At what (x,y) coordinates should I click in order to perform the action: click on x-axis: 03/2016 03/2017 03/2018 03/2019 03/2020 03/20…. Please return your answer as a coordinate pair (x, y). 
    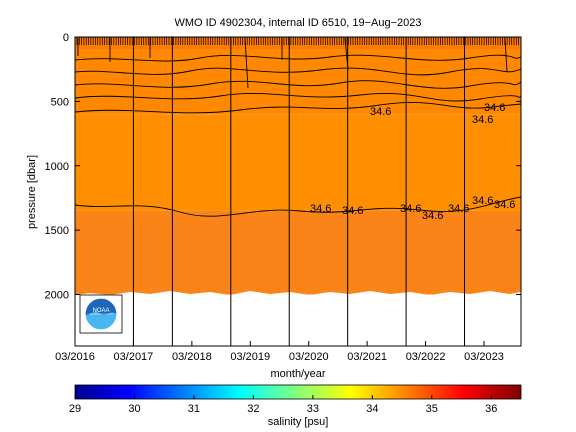
    Looking at the image, I should click on (279, 352).